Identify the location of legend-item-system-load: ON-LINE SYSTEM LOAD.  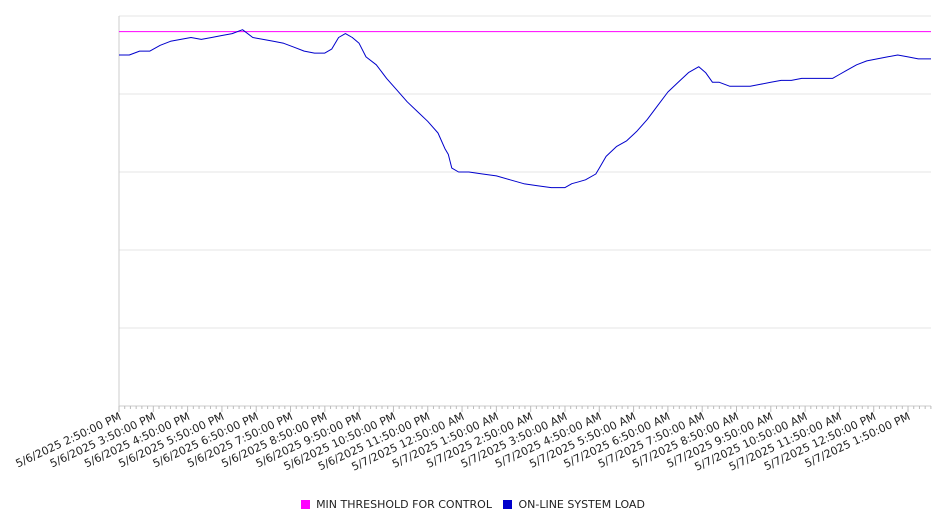
(574, 504).